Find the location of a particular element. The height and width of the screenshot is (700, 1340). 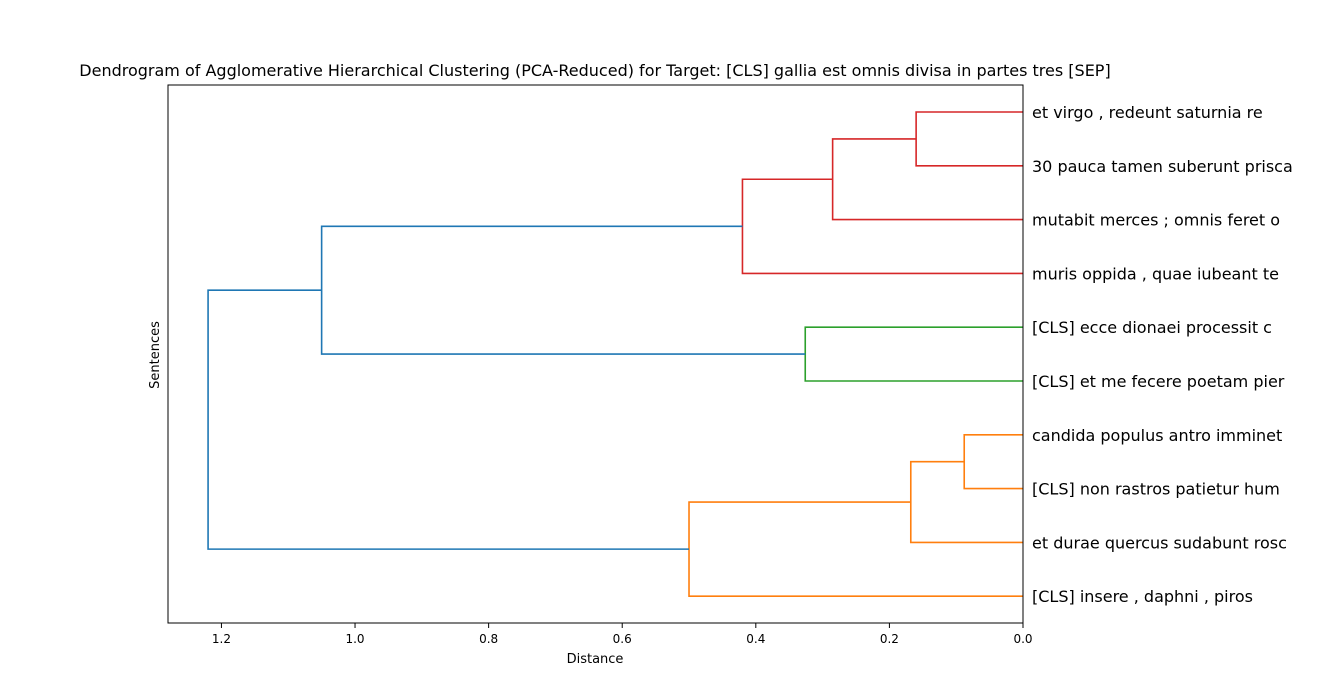

x-axis-label: Distance is located at coordinates (595, 659).